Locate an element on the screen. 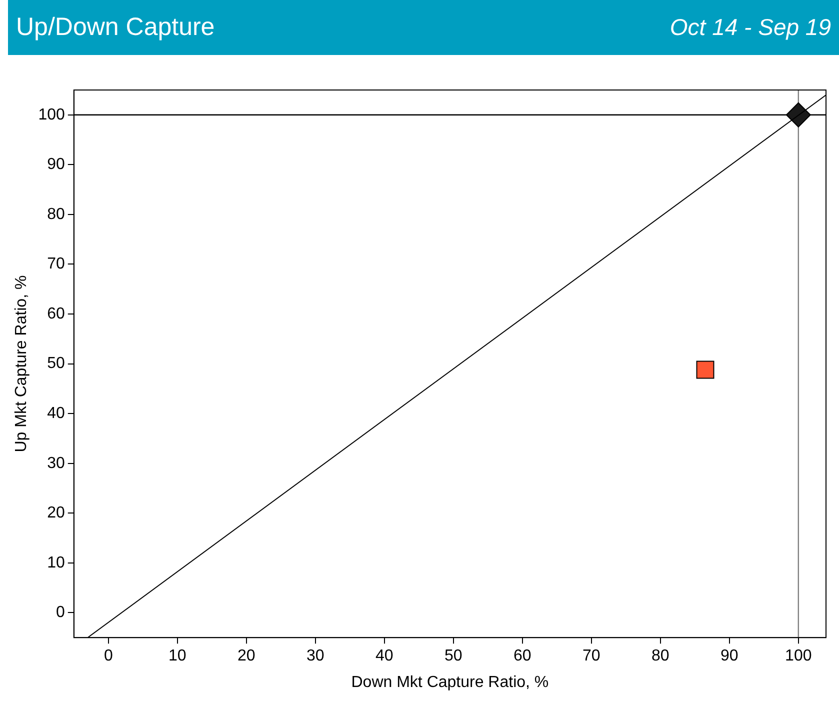 The image size is (839, 702). y-tick-label: 0 is located at coordinates (60, 613).